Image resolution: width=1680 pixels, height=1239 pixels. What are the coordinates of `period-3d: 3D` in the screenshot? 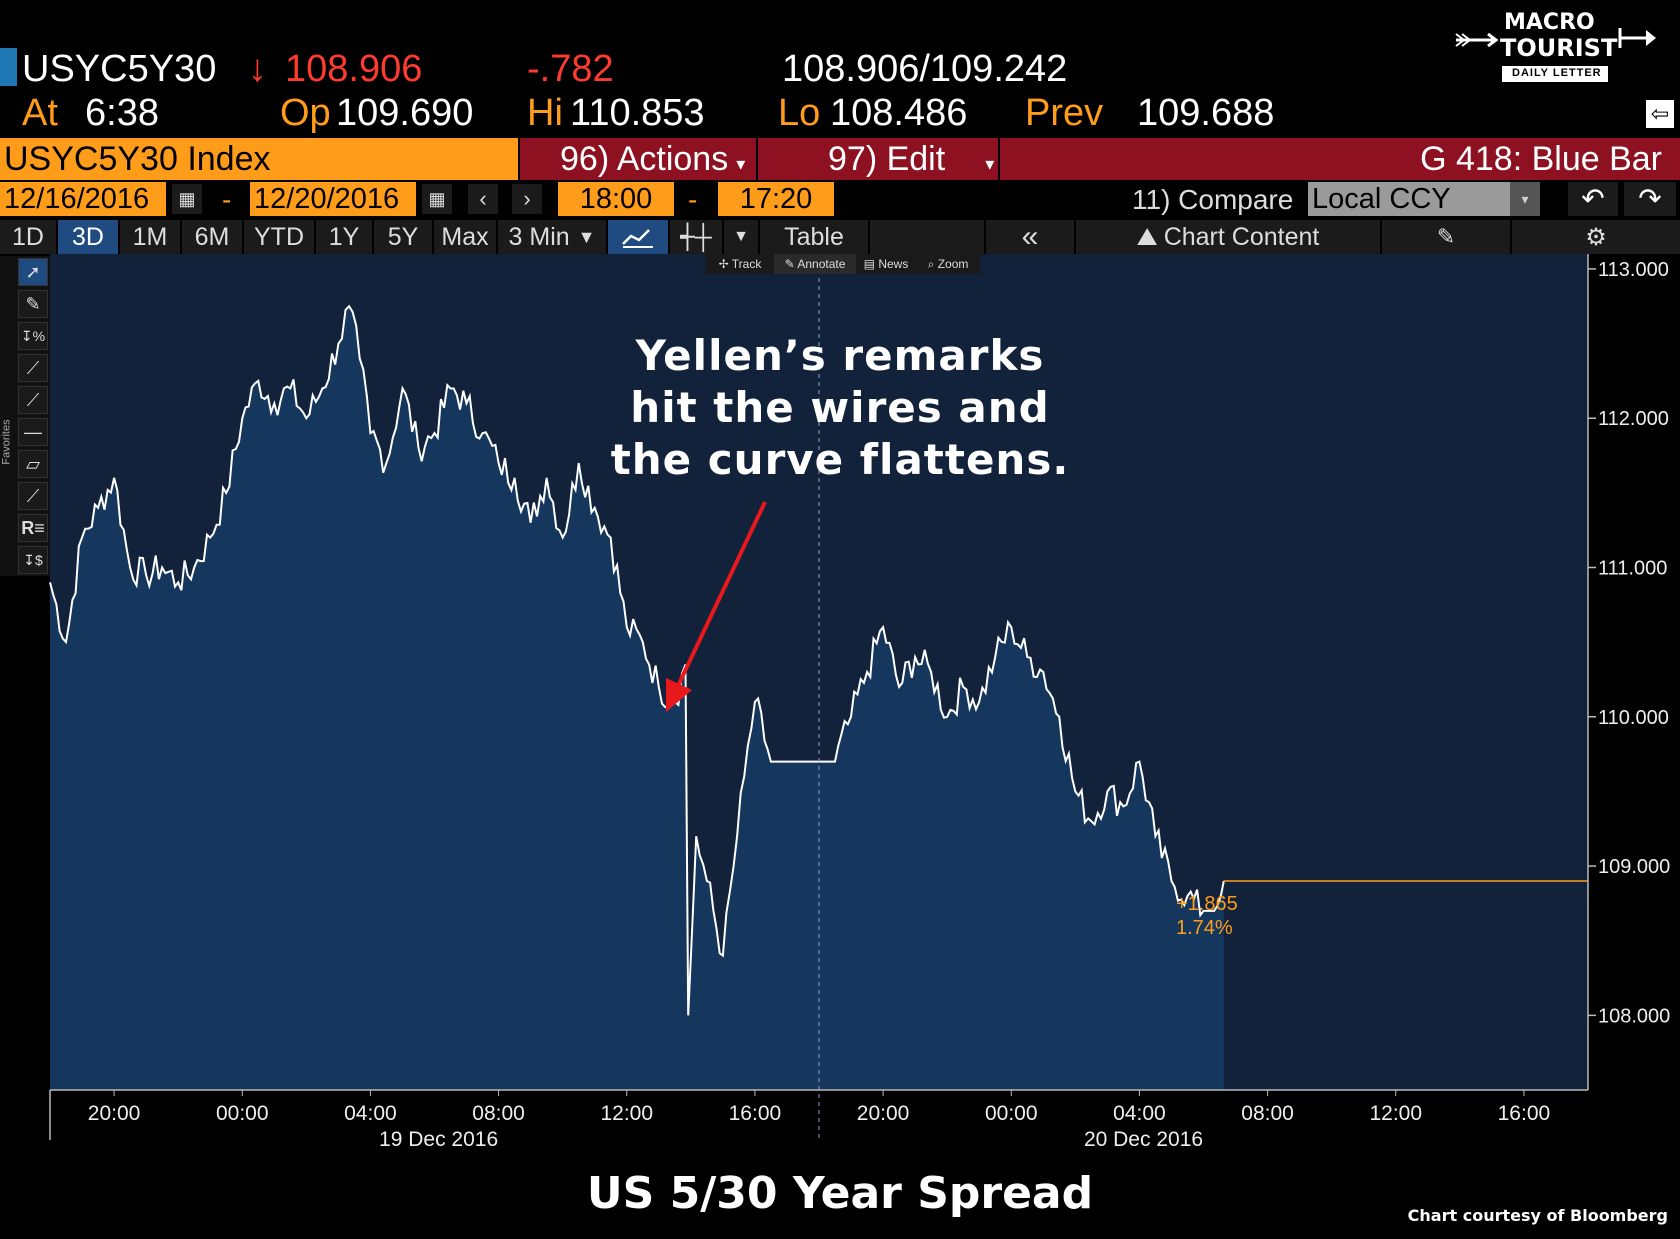 It's located at (89, 237).